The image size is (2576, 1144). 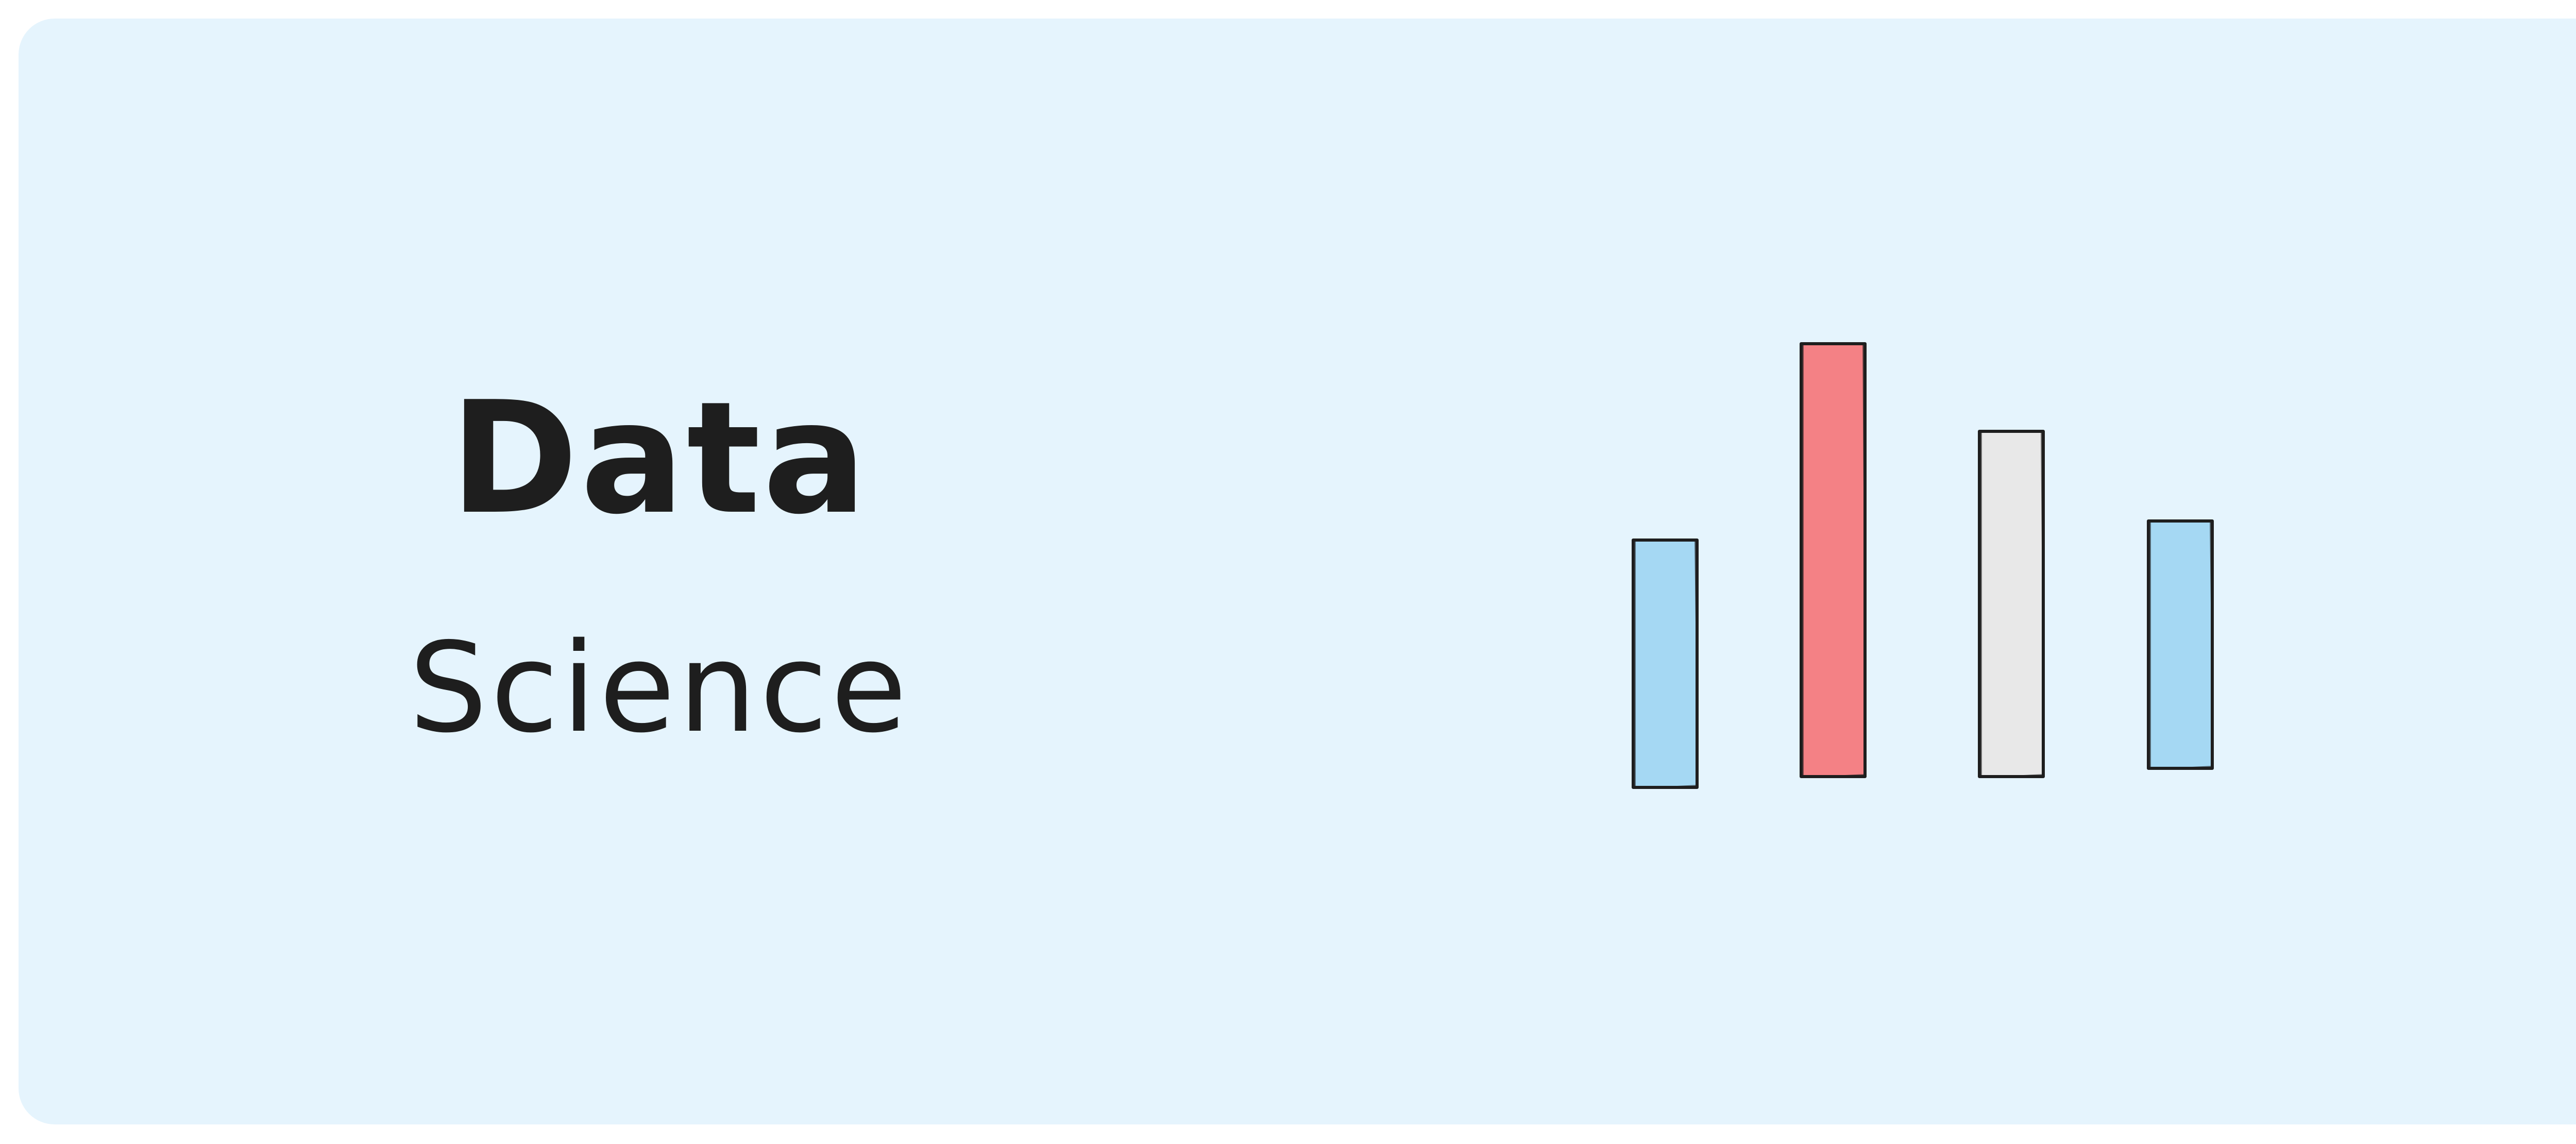 What do you see at coordinates (1923, 565) in the screenshot?
I see `bars-group` at bounding box center [1923, 565].